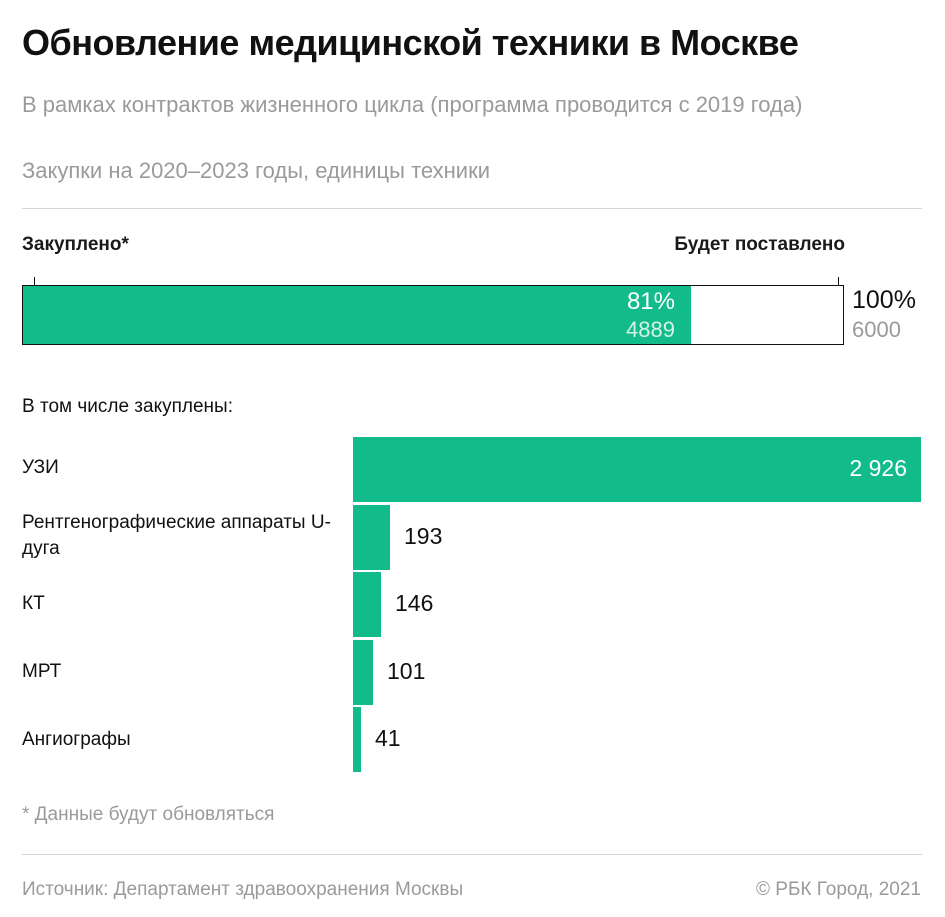 The image size is (945, 917). What do you see at coordinates (650, 329) in the screenshot?
I see `purchased-count: 4889` at bounding box center [650, 329].